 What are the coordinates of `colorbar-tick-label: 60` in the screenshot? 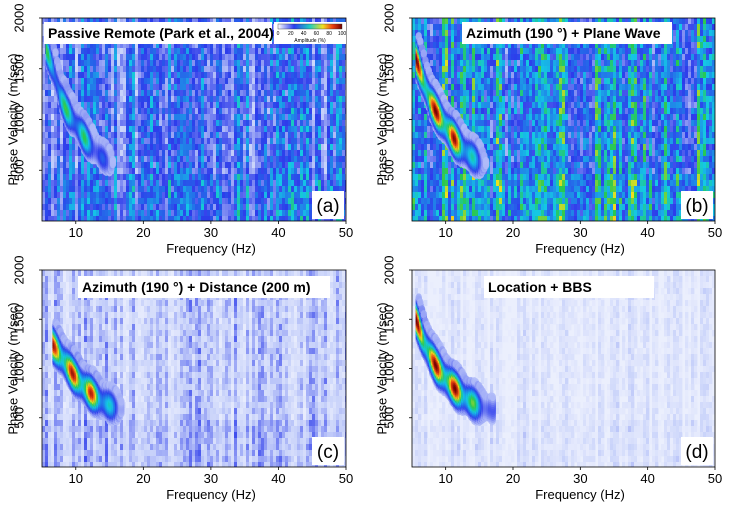 It's located at (317, 34).